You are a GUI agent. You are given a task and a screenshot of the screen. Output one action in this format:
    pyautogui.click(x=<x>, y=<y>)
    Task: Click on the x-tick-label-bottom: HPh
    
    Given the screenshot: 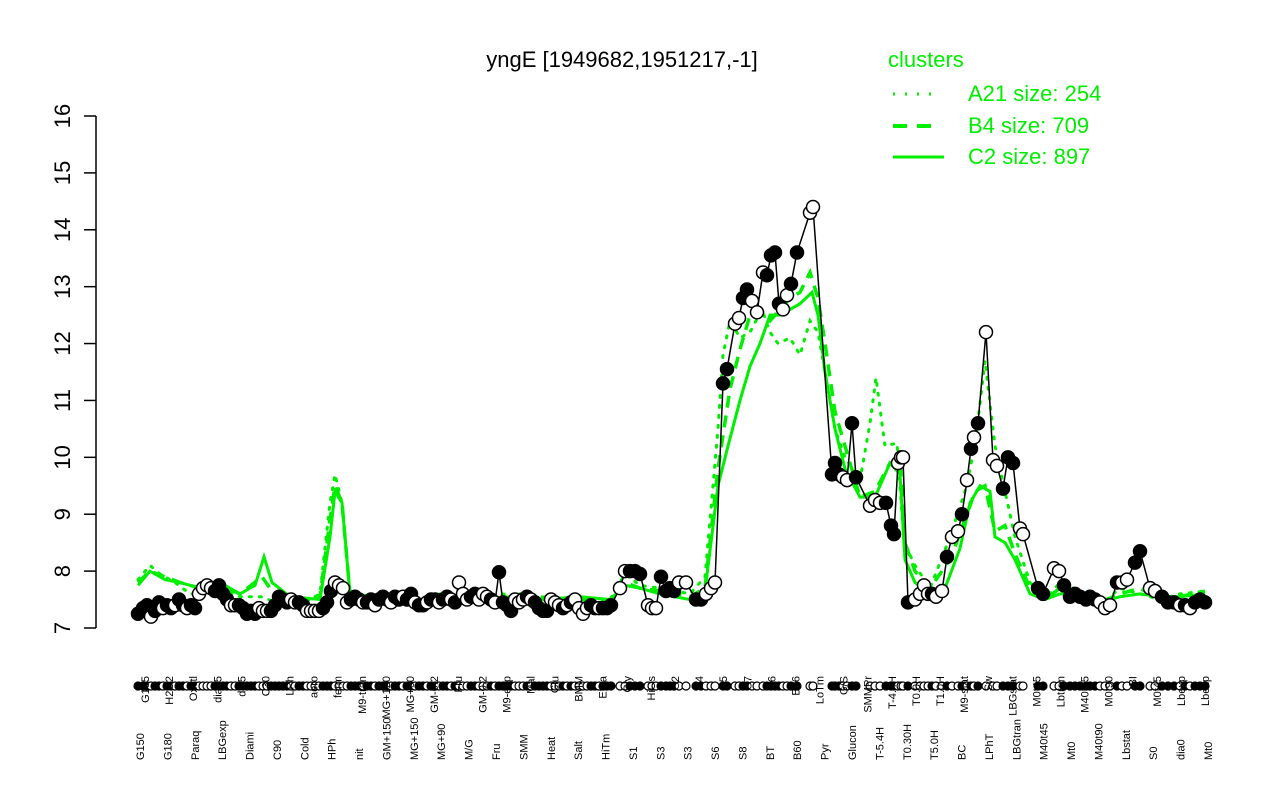 What is the action you would take?
    pyautogui.click(x=333, y=749)
    